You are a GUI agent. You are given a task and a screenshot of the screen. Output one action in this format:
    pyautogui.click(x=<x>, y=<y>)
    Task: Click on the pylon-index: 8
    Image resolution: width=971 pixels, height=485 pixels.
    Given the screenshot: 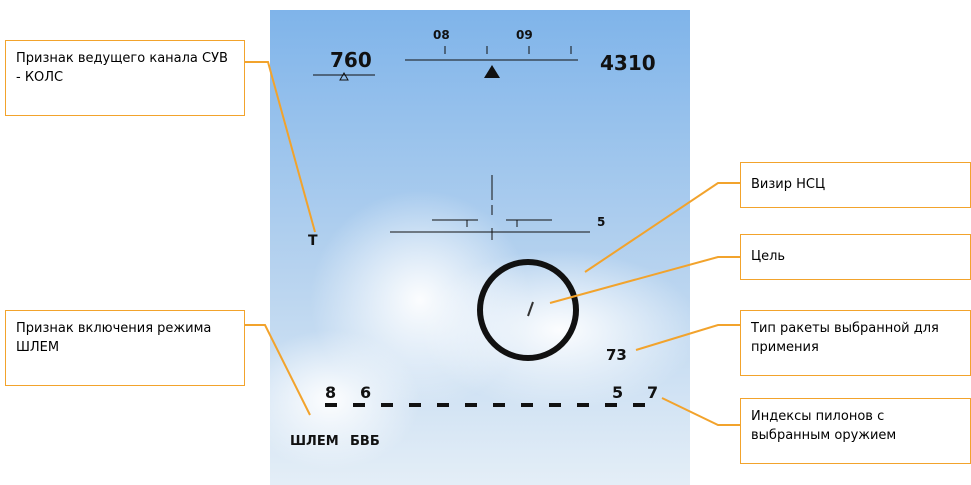 What is the action you would take?
    pyautogui.click(x=330, y=392)
    